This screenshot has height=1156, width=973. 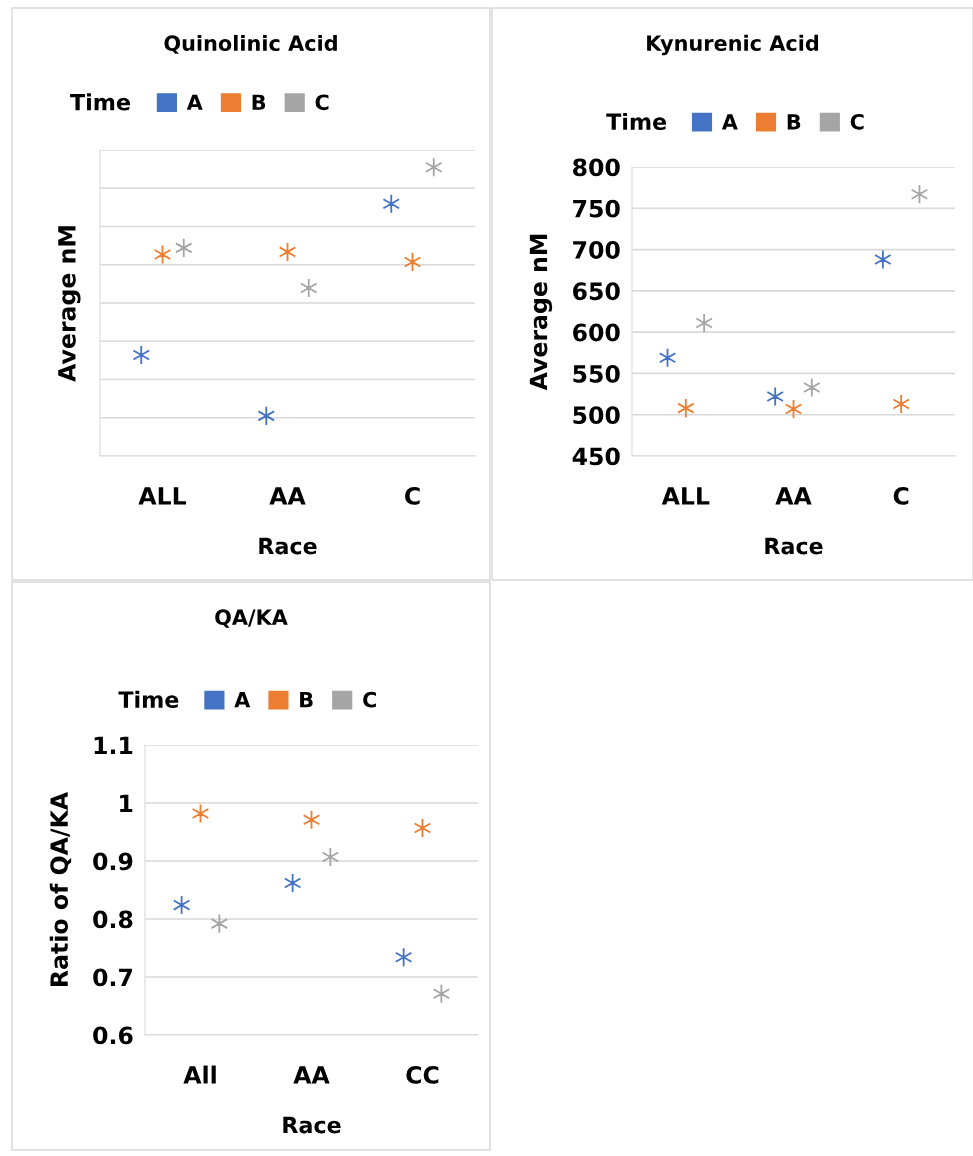 What do you see at coordinates (596, 250) in the screenshot?
I see `y-tick-label: 700` at bounding box center [596, 250].